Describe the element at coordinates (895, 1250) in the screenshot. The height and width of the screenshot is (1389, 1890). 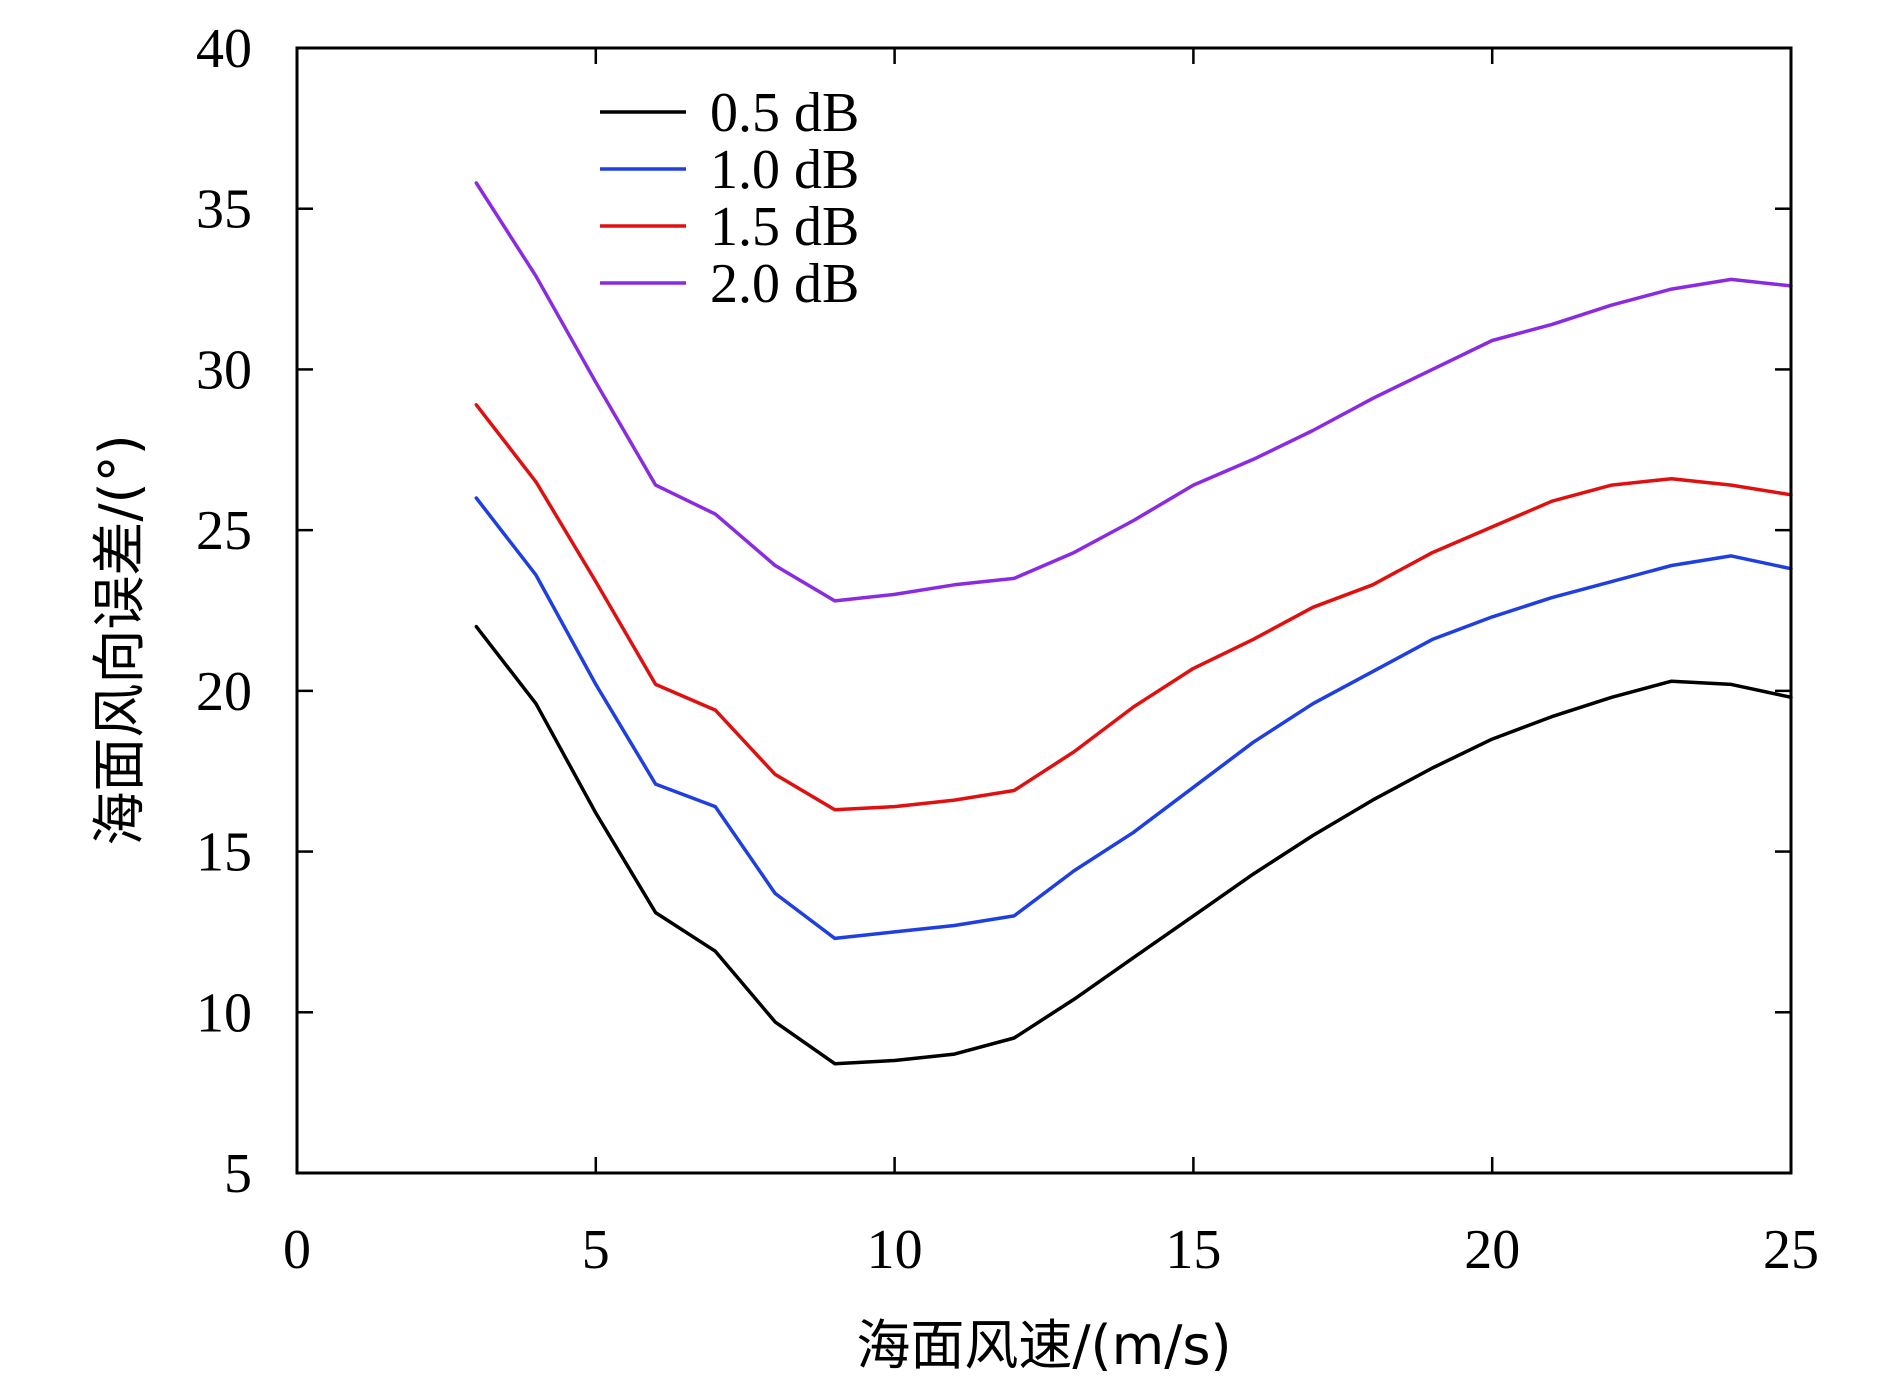
I see `x-tick-label: 10` at that location.